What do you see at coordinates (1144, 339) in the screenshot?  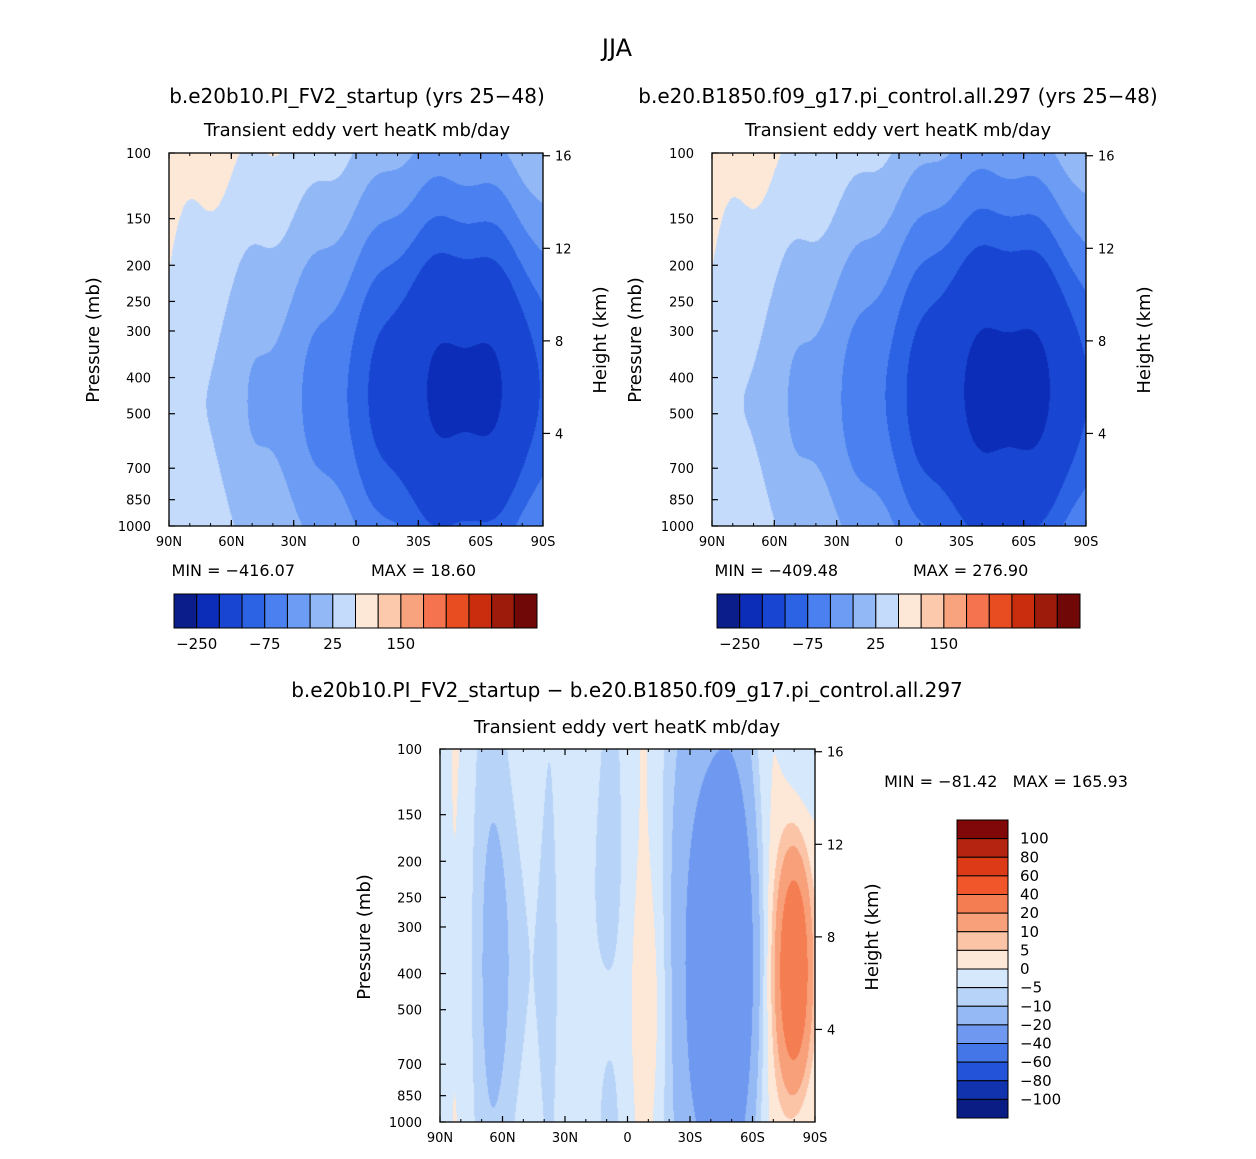 I see `panel-2-height-label: Height (km)` at bounding box center [1144, 339].